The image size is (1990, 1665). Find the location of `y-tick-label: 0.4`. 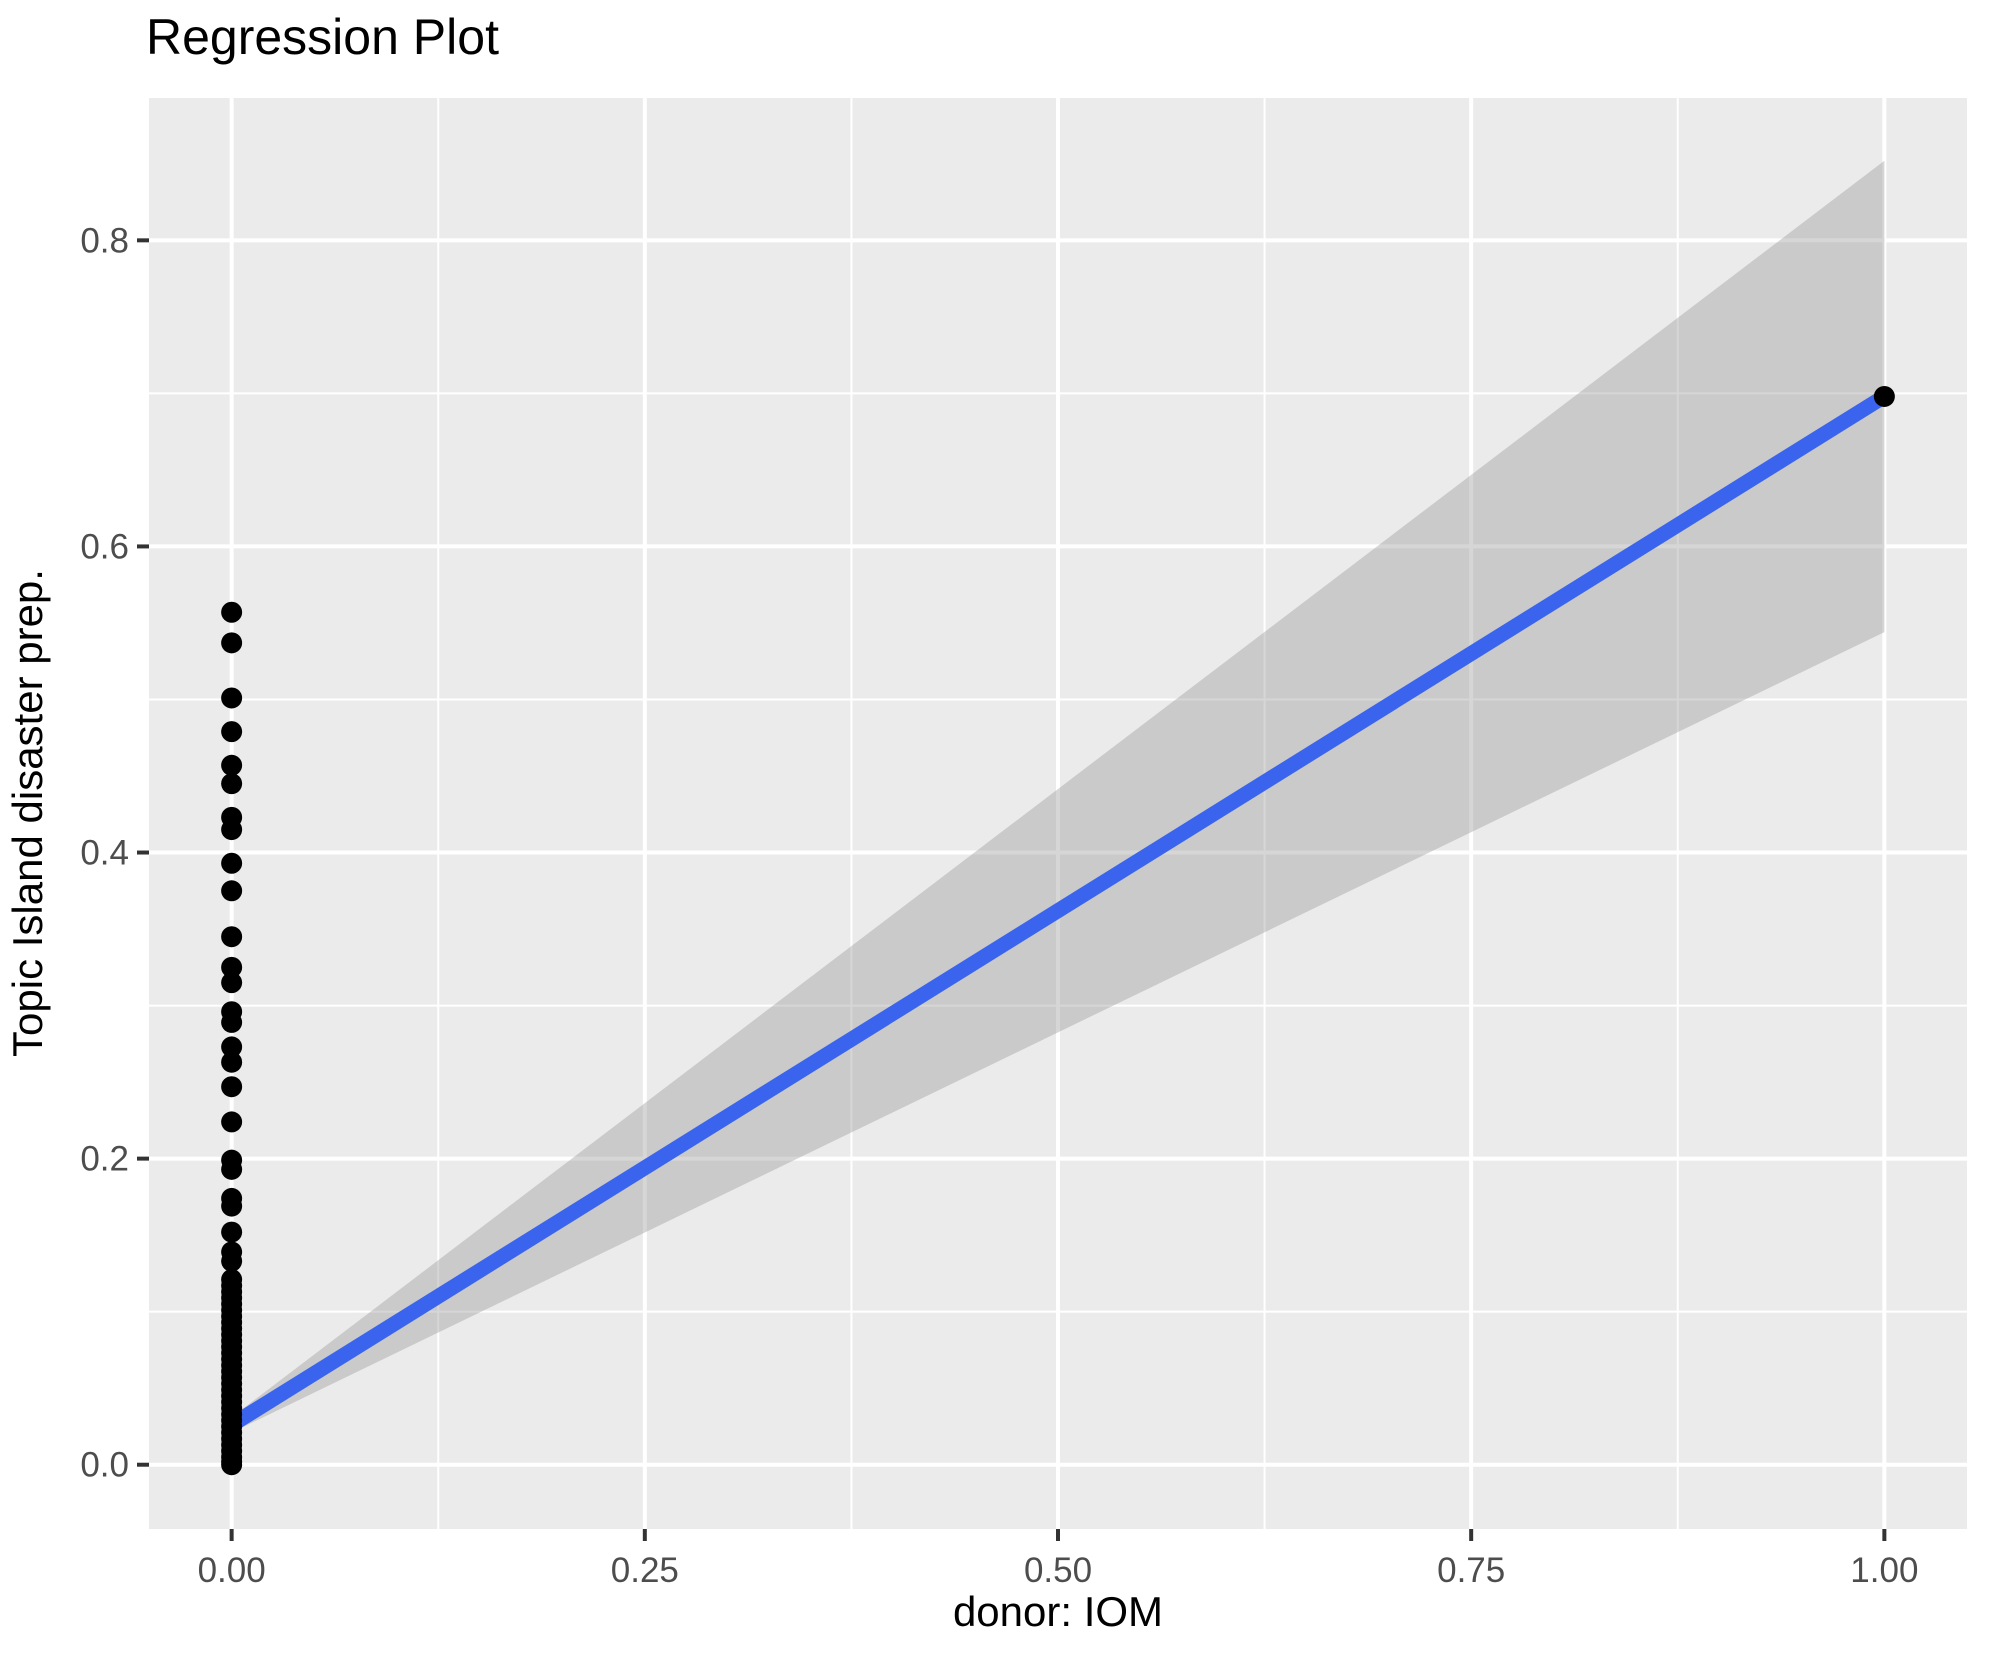

y-tick-label: 0.4 is located at coordinates (104, 853).